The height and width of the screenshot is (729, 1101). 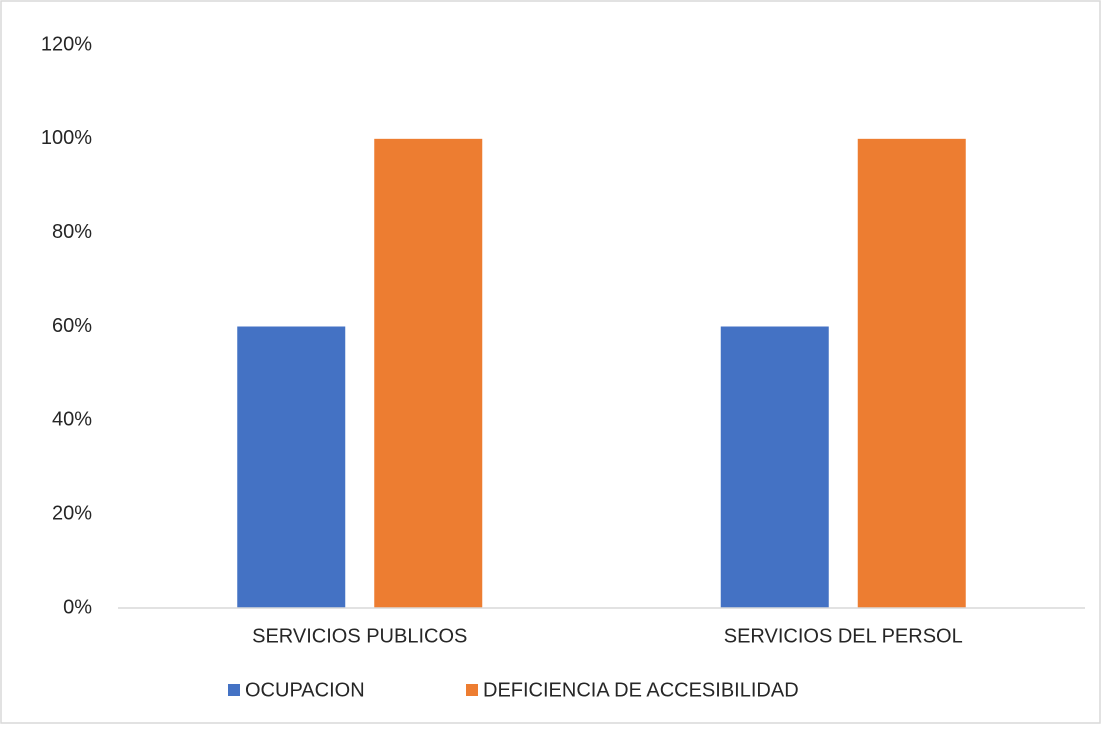 What do you see at coordinates (72, 326) in the screenshot?
I see `y-tick-label: 60%` at bounding box center [72, 326].